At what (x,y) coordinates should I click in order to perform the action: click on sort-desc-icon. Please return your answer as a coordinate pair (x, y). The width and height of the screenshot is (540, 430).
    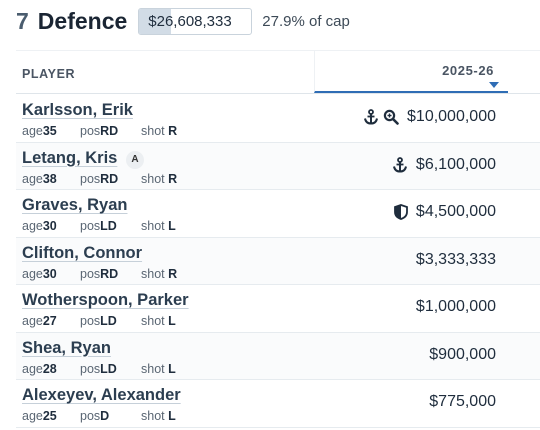
    Looking at the image, I should click on (494, 85).